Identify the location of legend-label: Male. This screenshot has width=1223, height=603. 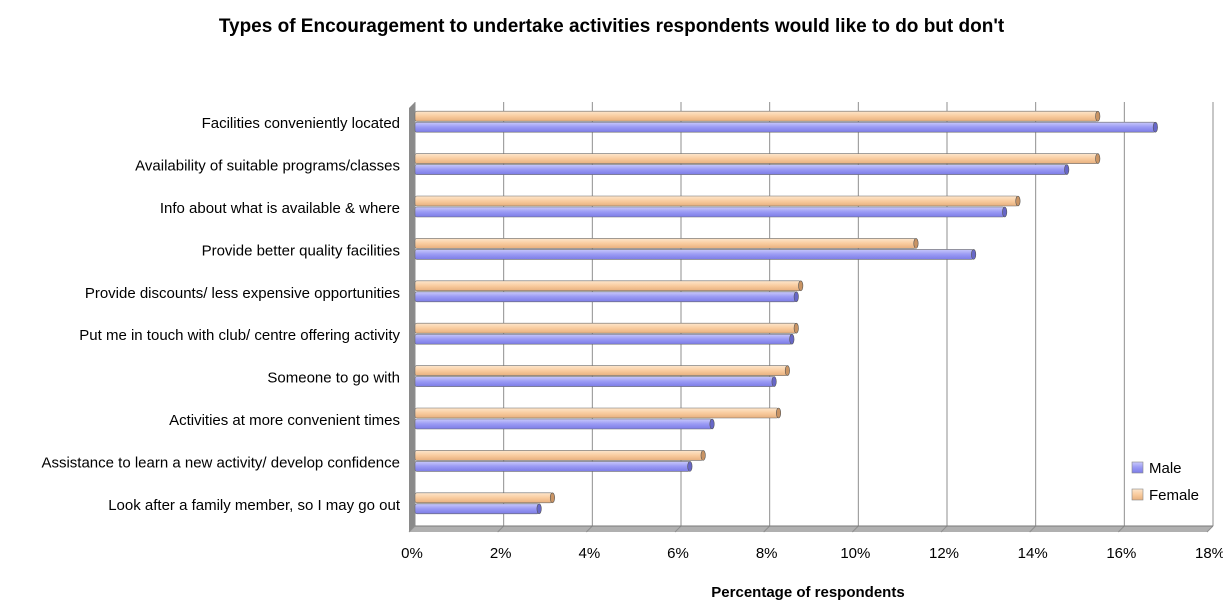
(1165, 468).